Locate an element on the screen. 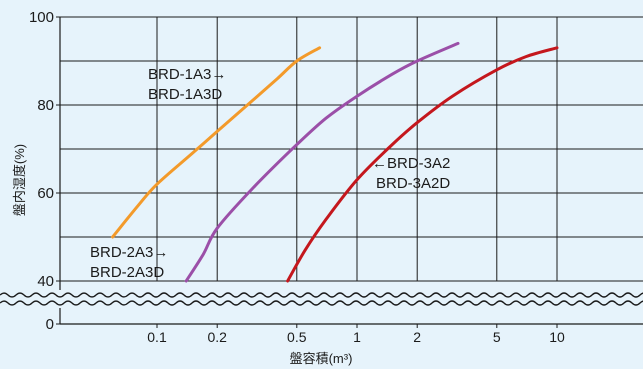  x-tick-label: 1 is located at coordinates (357, 337).